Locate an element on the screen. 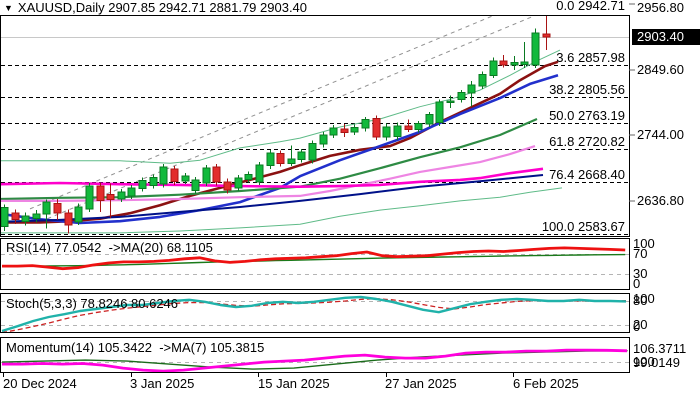 This screenshot has width=700, height=400. rsi-axis-label: 30 is located at coordinates (640, 273).